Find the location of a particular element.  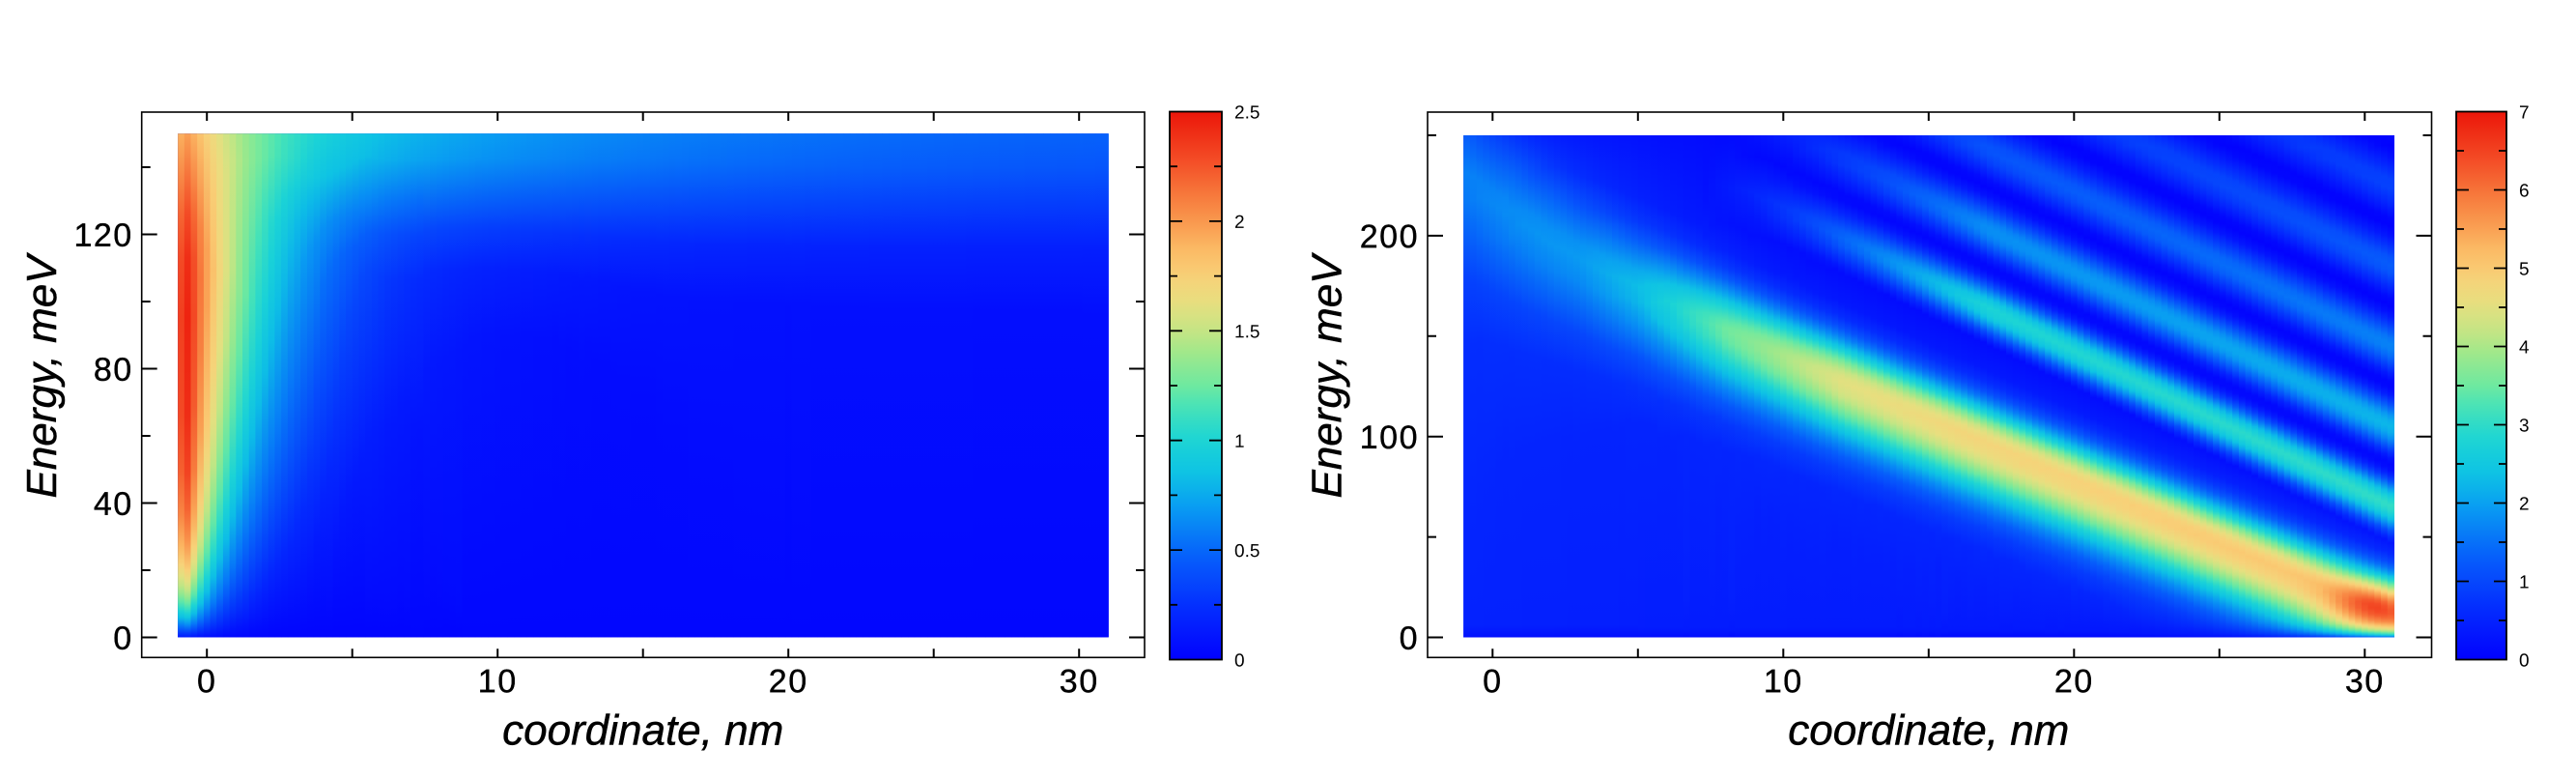

svg-text: 120 is located at coordinates (102, 235).